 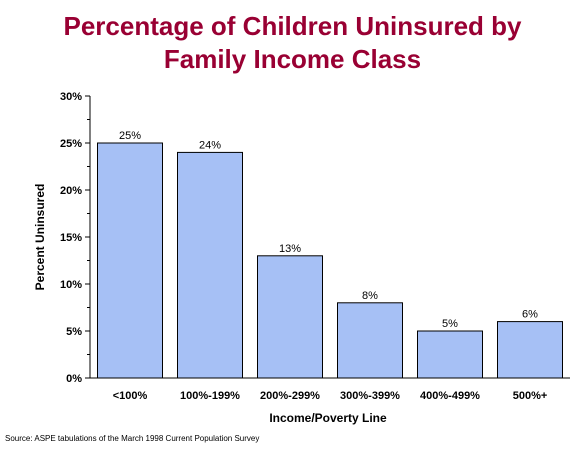 I want to click on data-label: 5%, so click(x=450, y=324).